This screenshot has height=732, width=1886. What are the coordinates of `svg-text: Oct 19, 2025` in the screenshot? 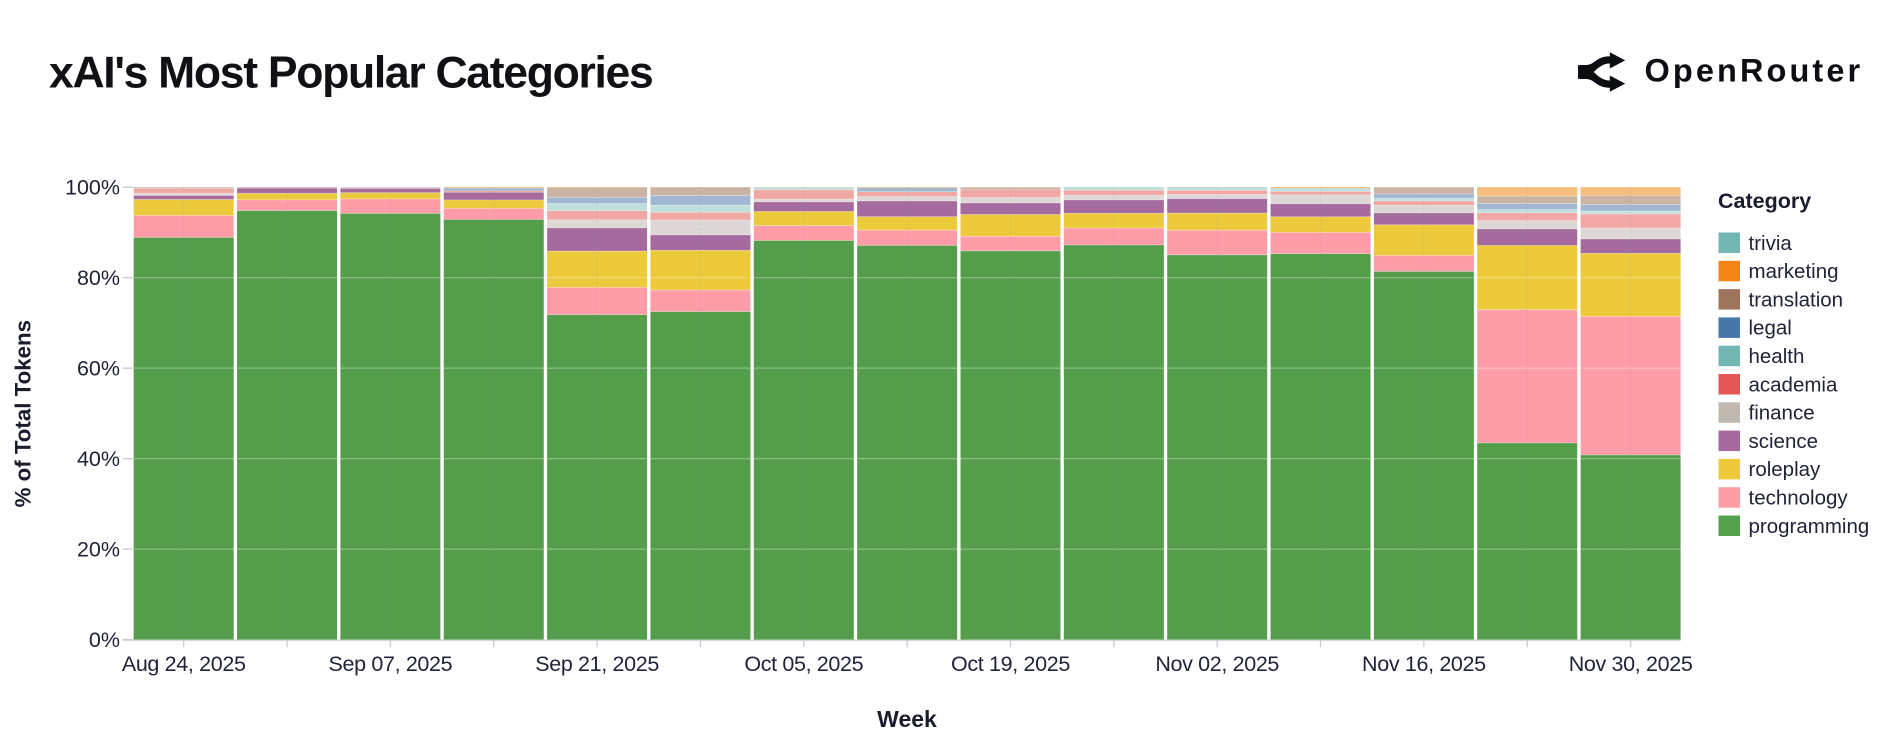 It's located at (1010, 664).